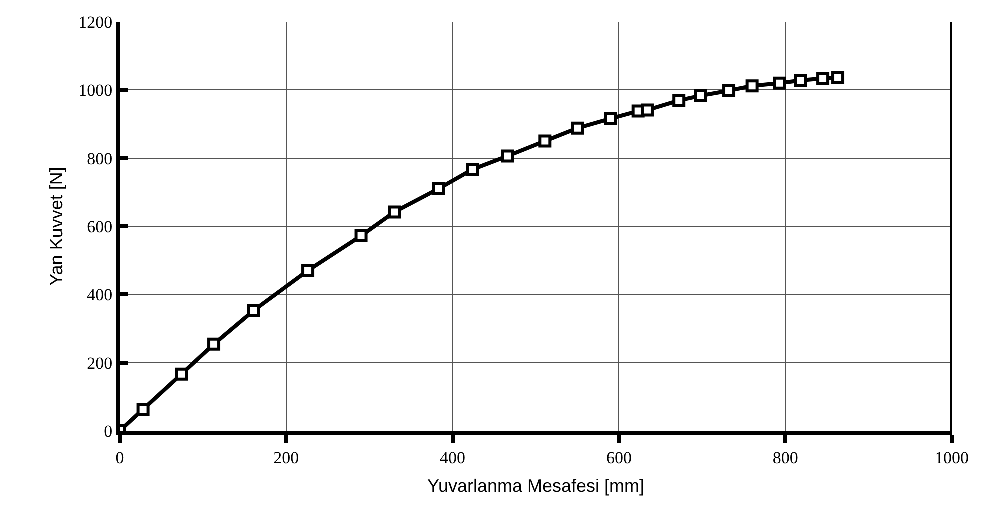 This screenshot has height=521, width=982. I want to click on y-tick-label: 800, so click(100, 158).